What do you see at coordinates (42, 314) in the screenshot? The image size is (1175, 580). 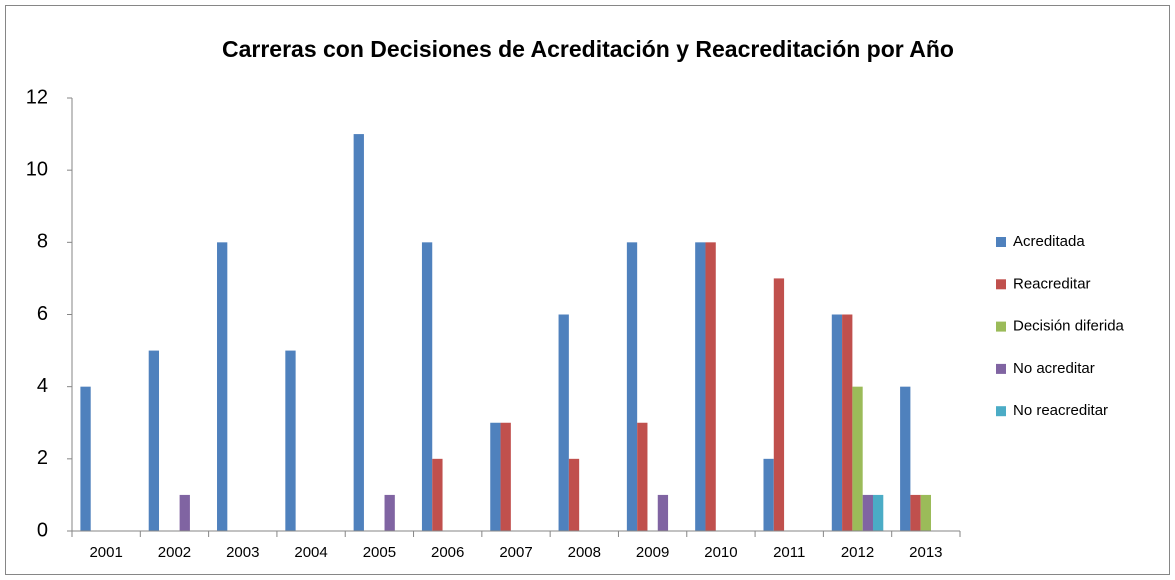 I see `y-tick-label: 6` at bounding box center [42, 314].